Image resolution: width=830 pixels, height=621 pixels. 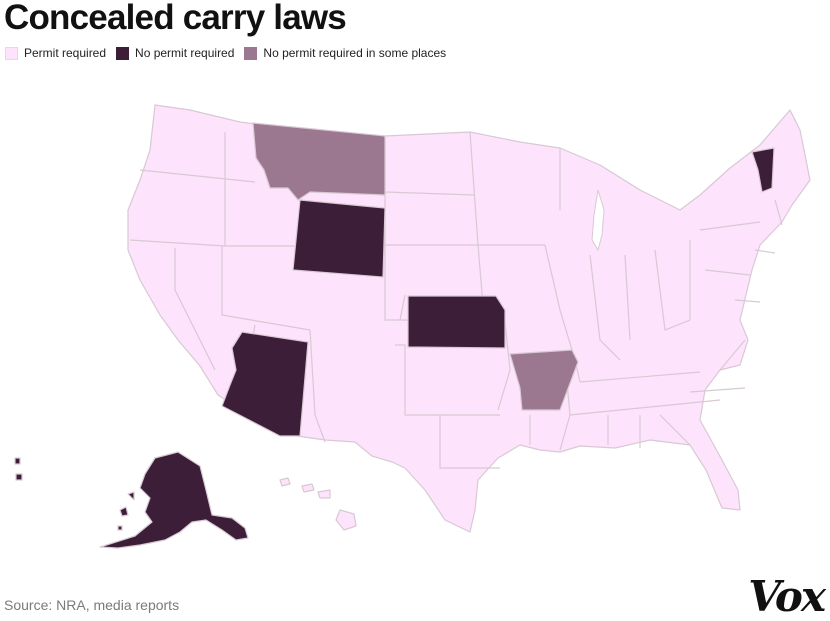 I want to click on hawaii-island-big, so click(x=346, y=520).